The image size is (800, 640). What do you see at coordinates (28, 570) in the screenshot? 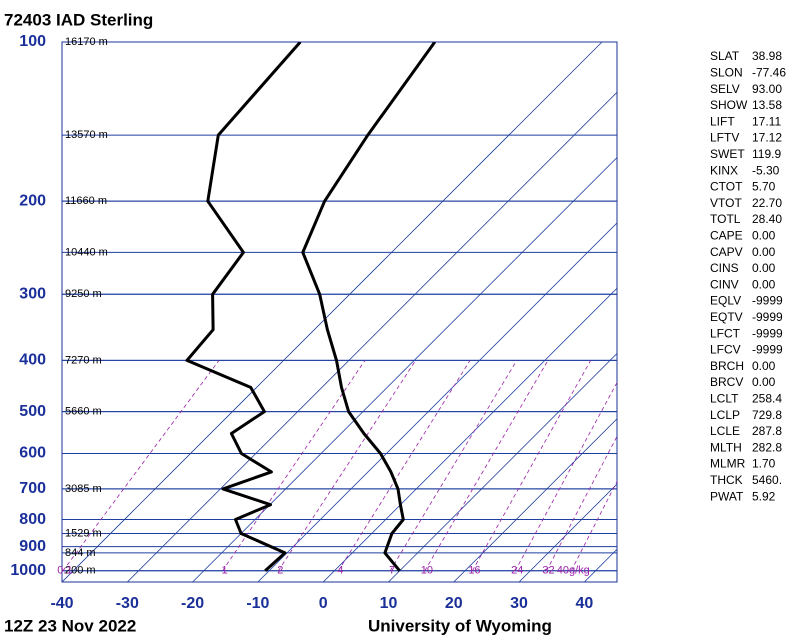
I see `y-tick-label: 1000` at bounding box center [28, 570].